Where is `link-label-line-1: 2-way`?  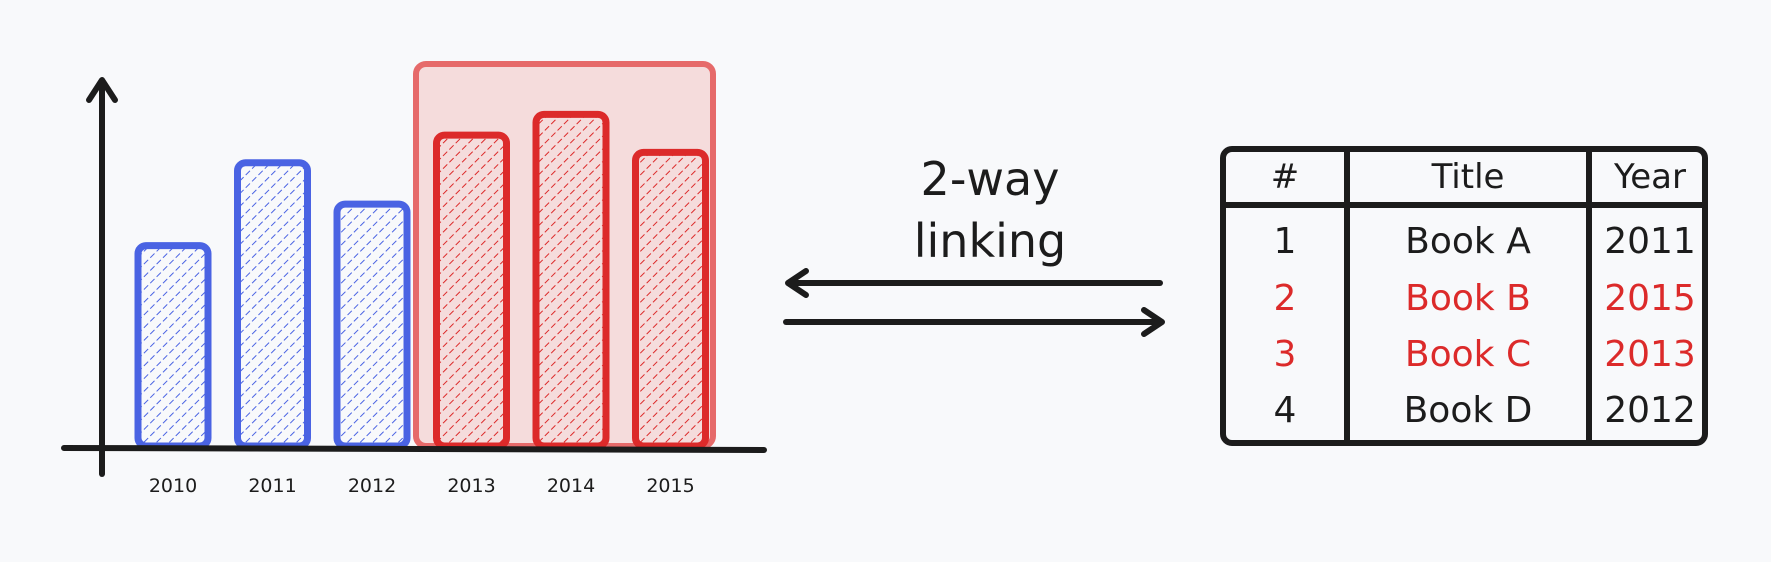
link-label-line-1: 2-way is located at coordinates (990, 179).